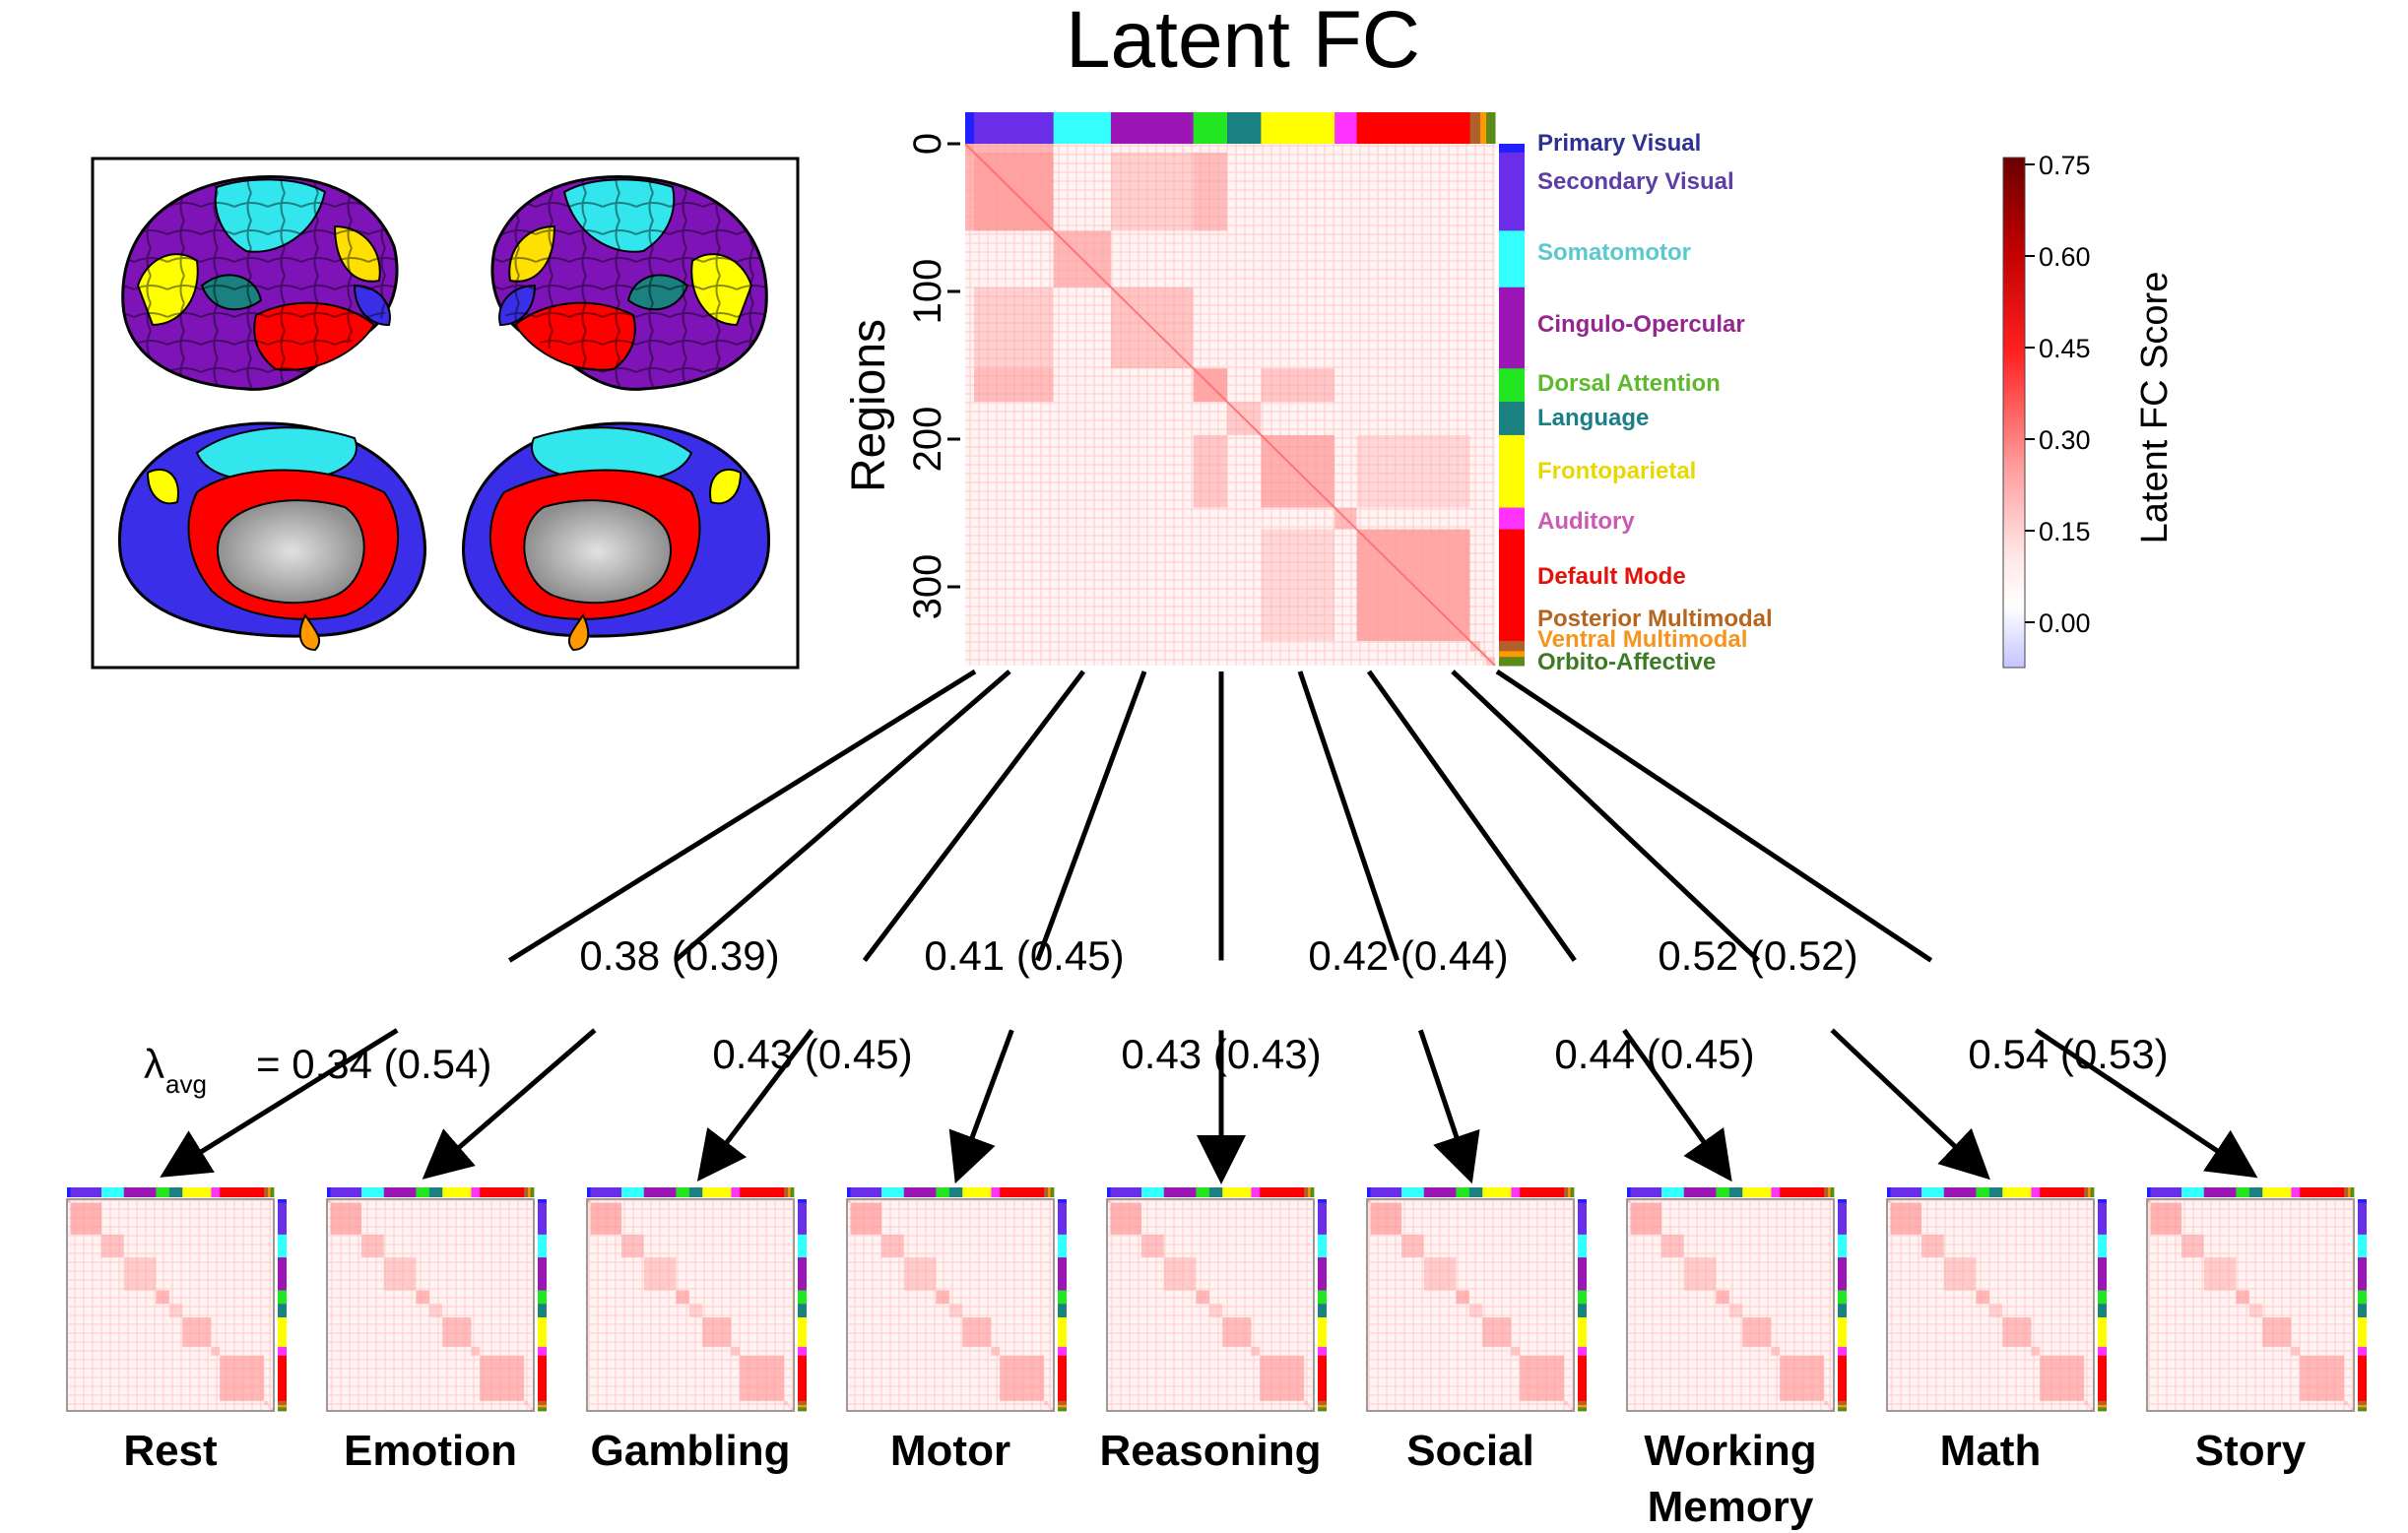  What do you see at coordinates (272, 536) in the screenshot?
I see `brain-medial-left` at bounding box center [272, 536].